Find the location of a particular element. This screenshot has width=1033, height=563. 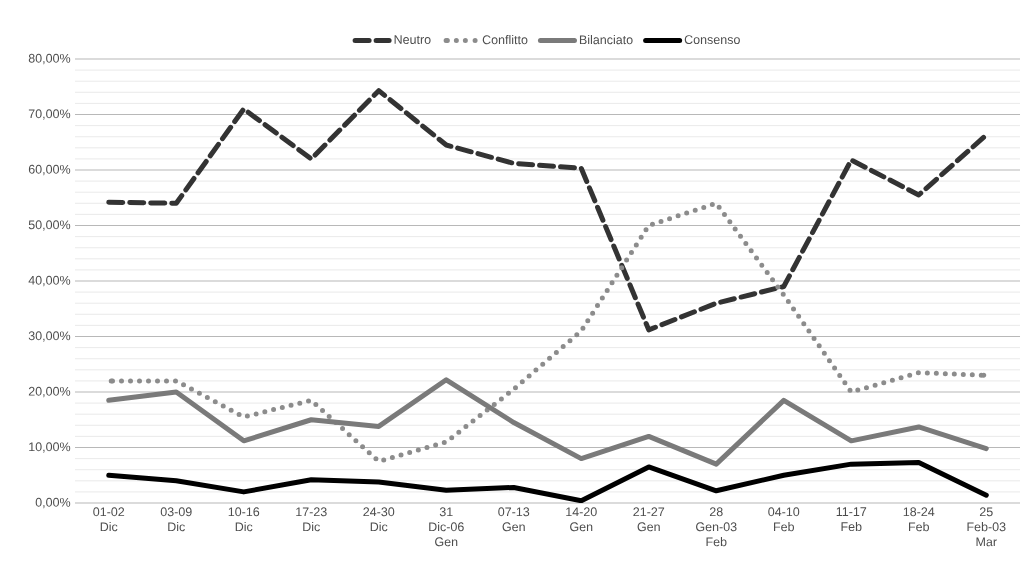

y-tick-label: 50,00% is located at coordinates (49, 225).